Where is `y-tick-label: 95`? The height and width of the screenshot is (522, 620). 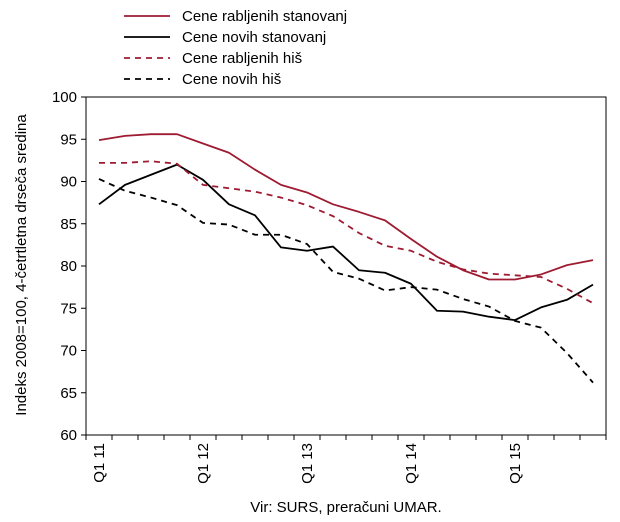
y-tick-label: 95 is located at coordinates (68, 139).